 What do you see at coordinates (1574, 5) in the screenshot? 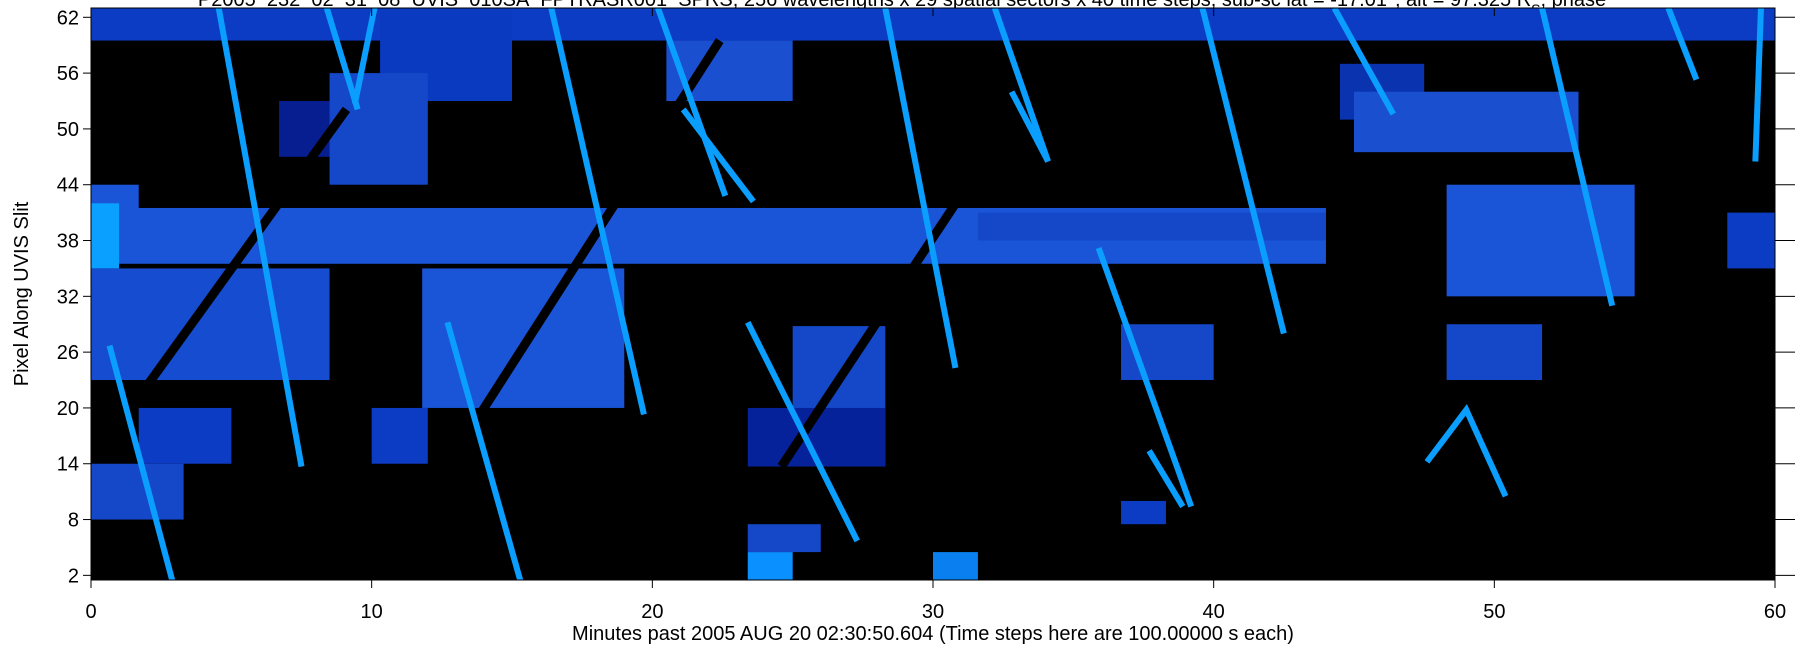
I see `title-tail: , phase` at bounding box center [1574, 5].